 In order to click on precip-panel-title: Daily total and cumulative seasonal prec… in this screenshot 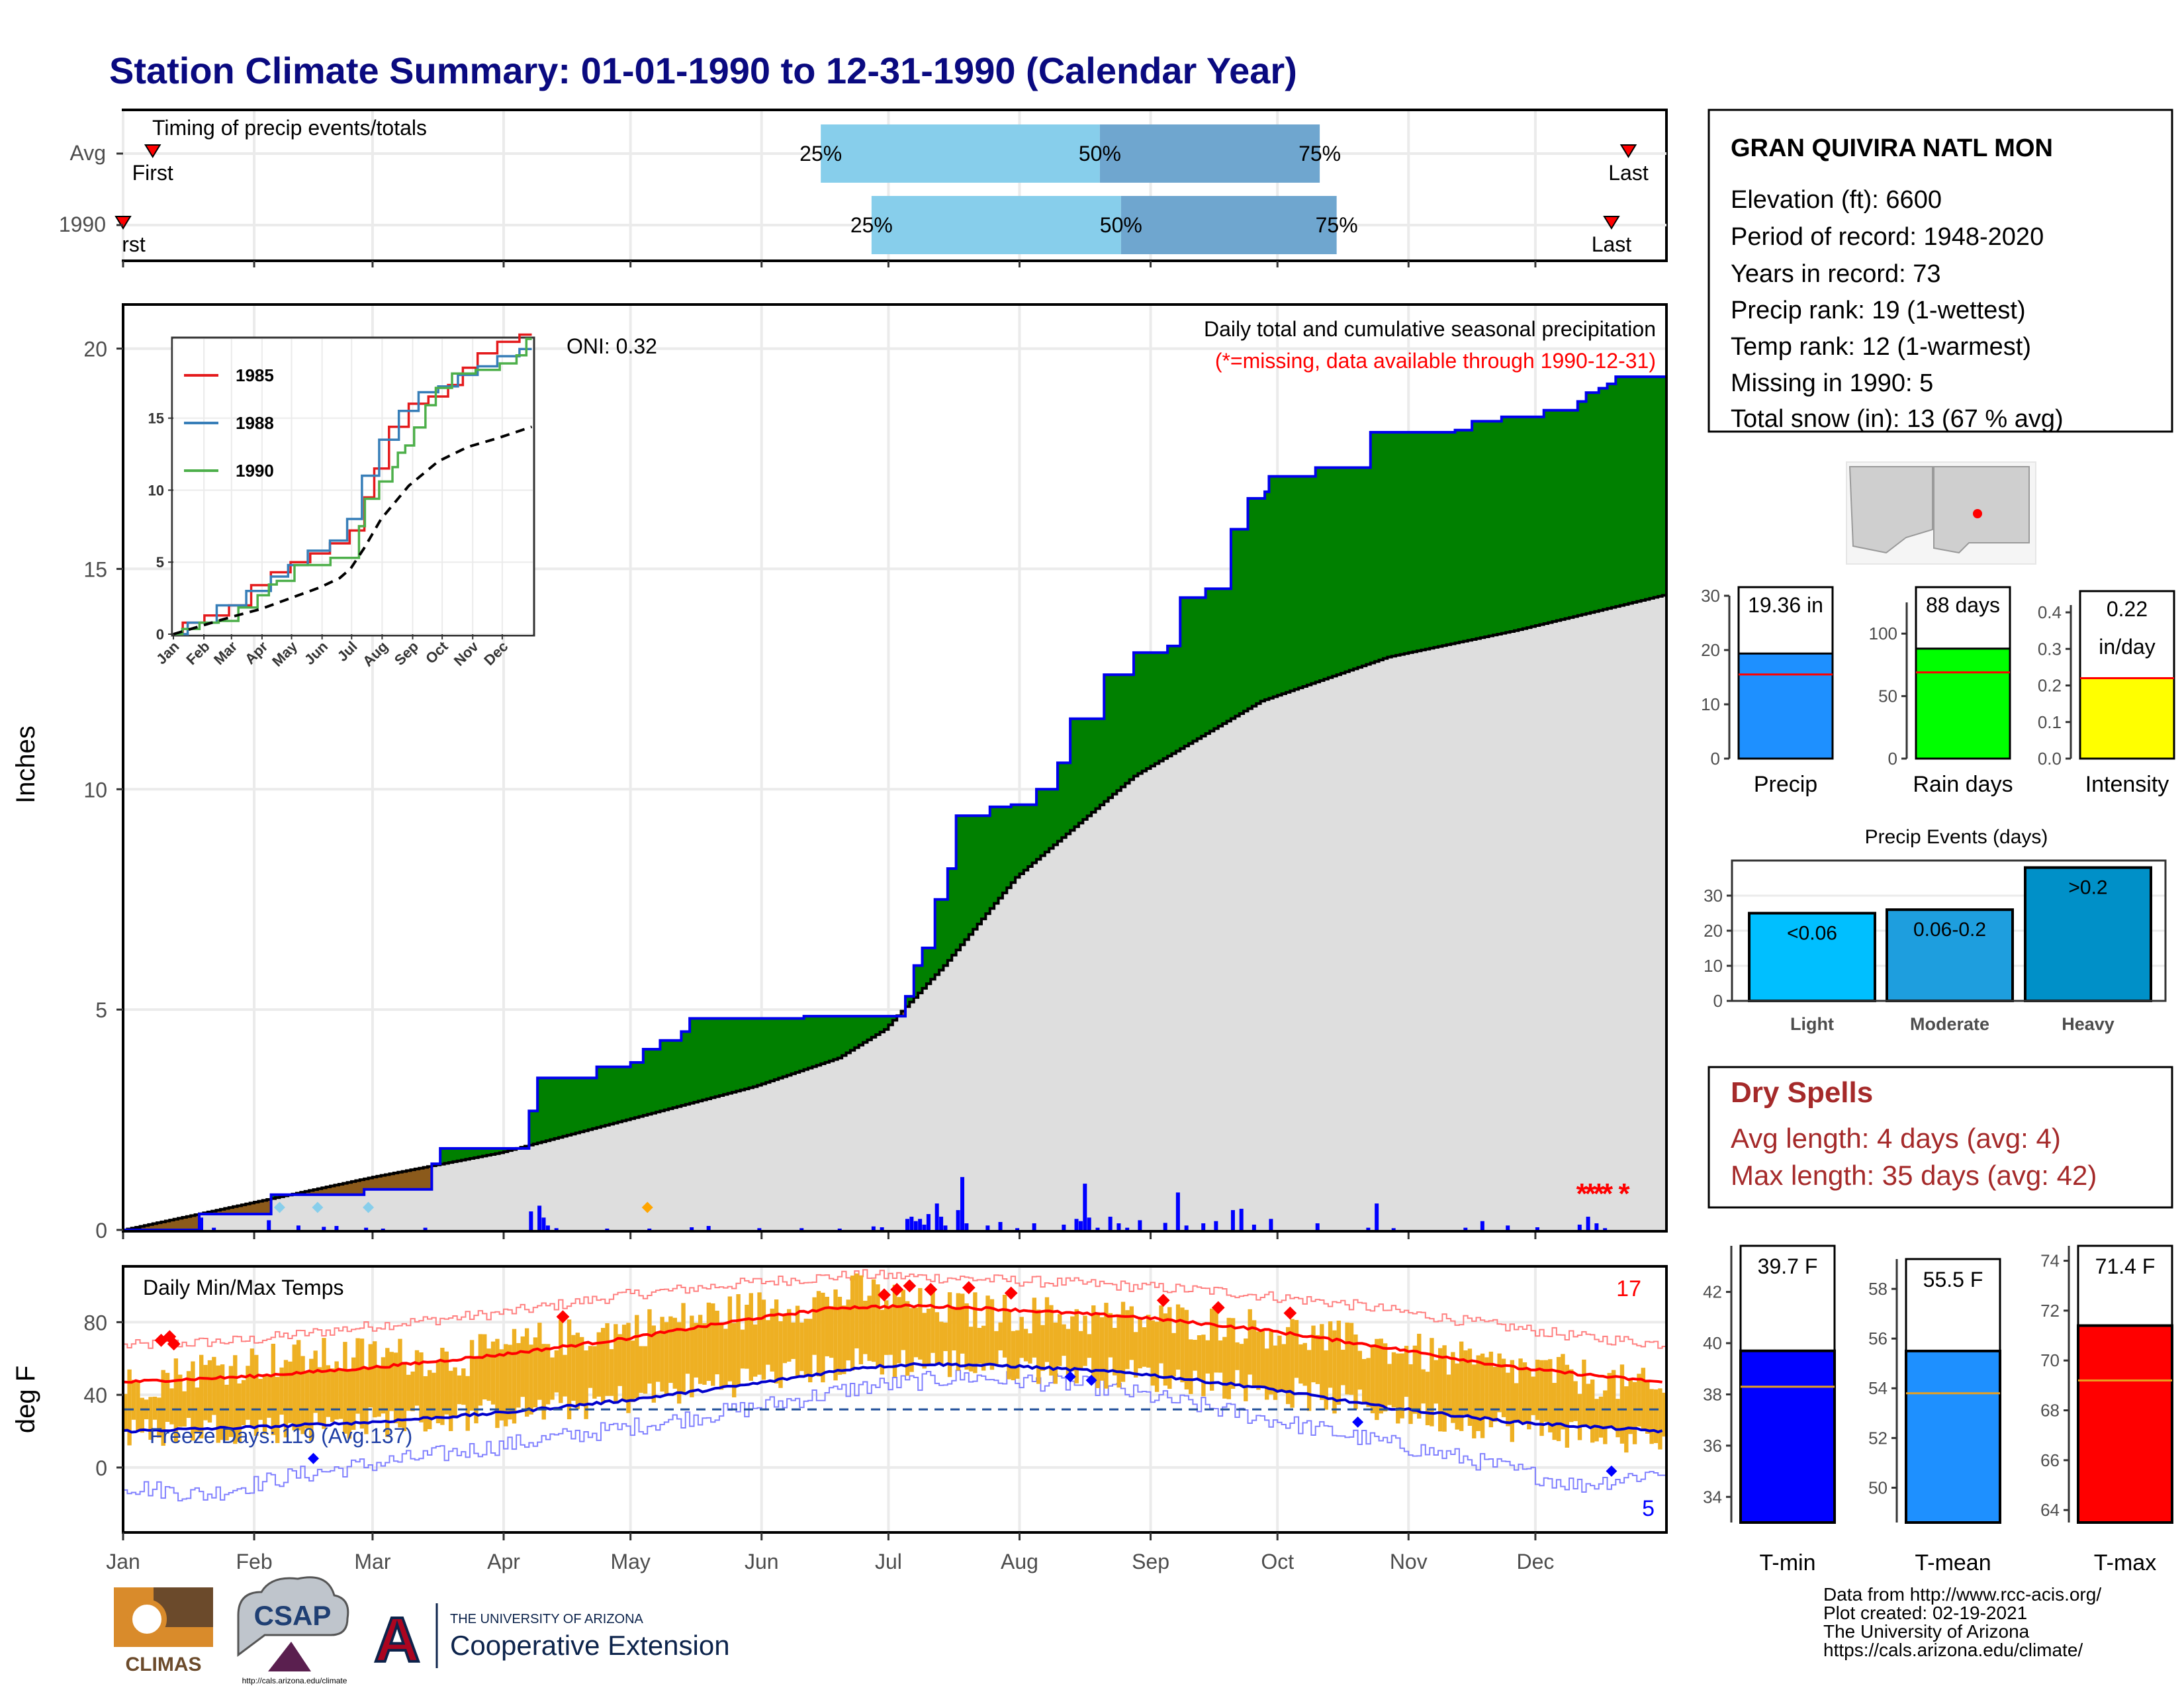, I will do `click(1430, 329)`.